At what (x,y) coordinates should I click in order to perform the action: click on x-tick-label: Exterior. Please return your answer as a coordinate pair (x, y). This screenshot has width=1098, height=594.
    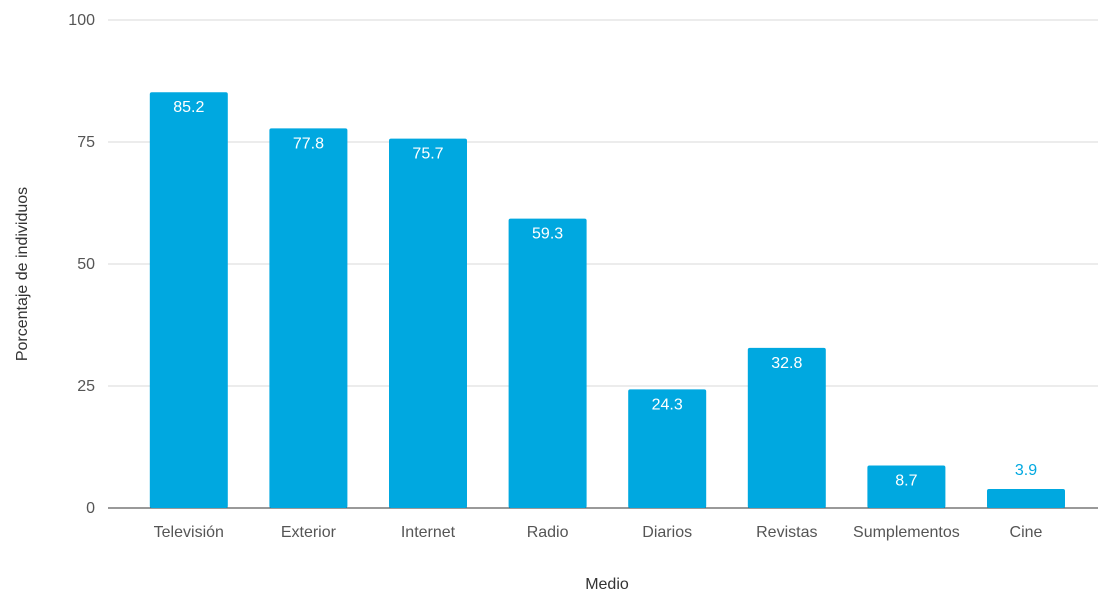
    Looking at the image, I should click on (309, 532).